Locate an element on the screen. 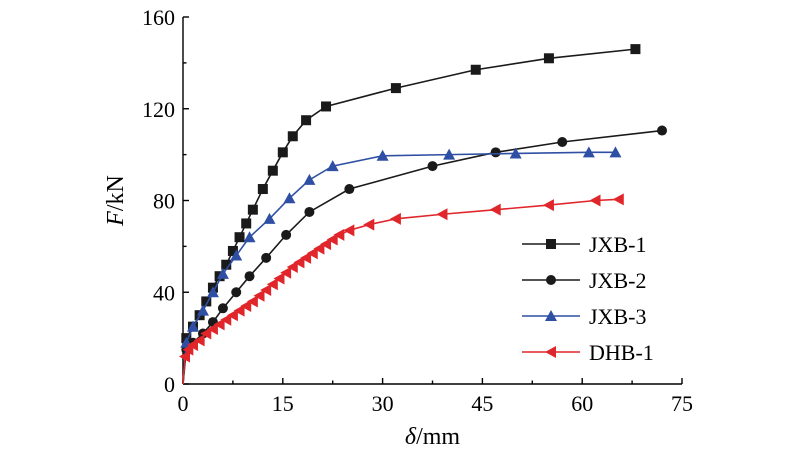  y-axis-label: F/kN is located at coordinates (116, 201).